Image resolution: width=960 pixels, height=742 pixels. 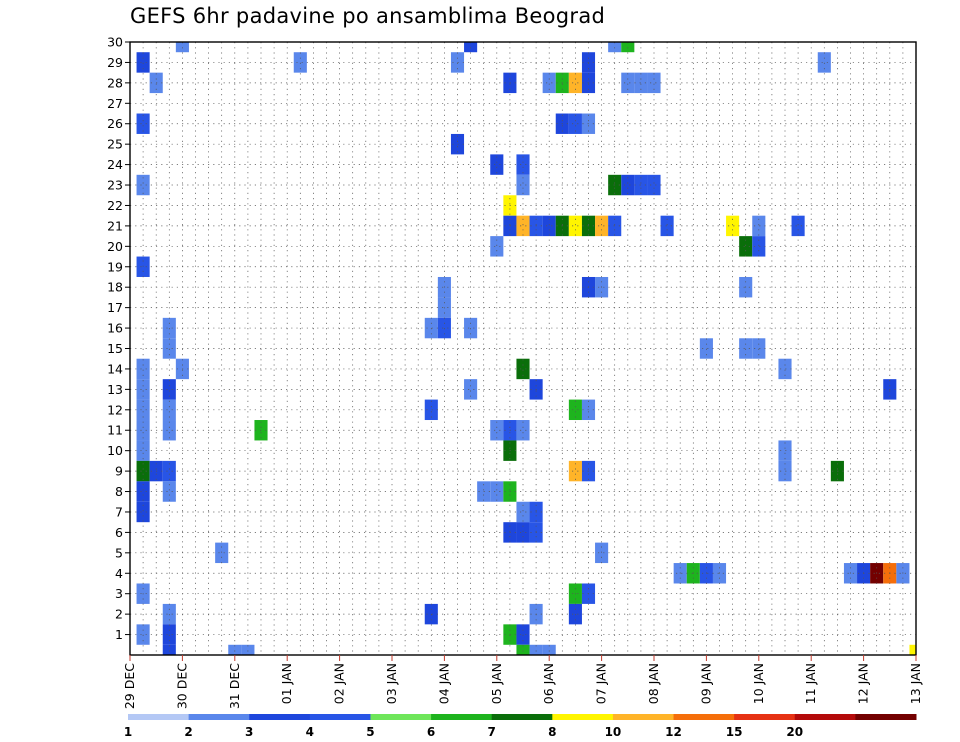 I want to click on colorbar-label: 6, so click(x=431, y=732).